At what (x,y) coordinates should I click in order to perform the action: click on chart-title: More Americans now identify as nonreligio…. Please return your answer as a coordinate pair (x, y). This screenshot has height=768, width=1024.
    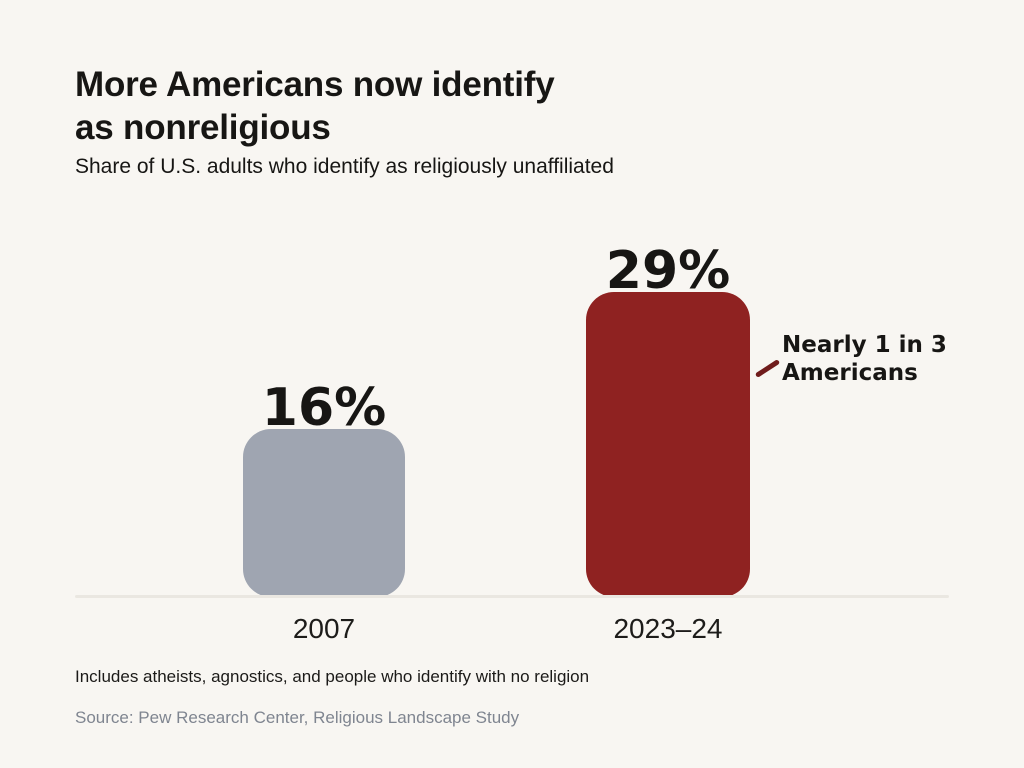
    Looking at the image, I should click on (315, 106).